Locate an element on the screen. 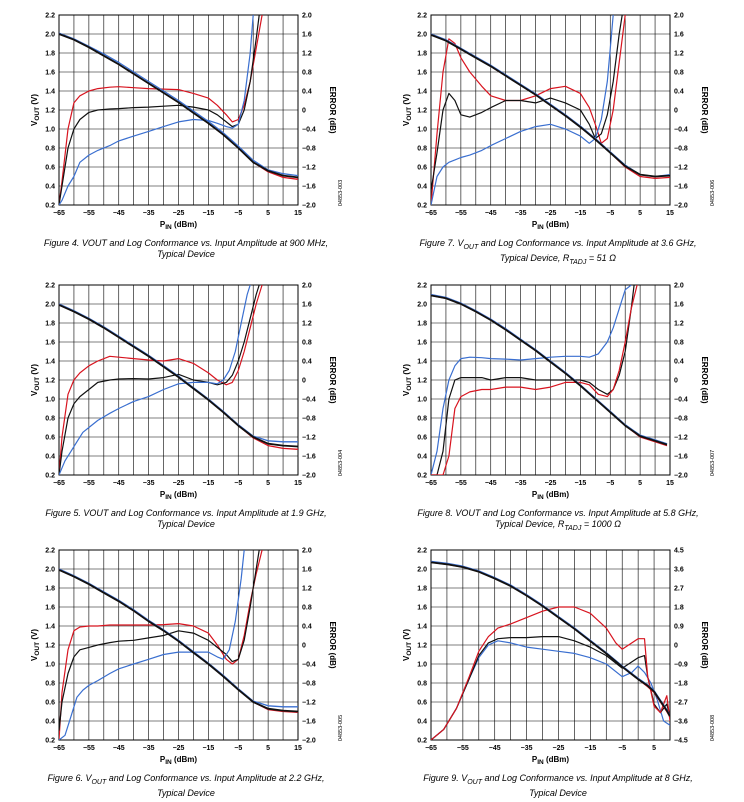  y2-tick-label: −2.7 is located at coordinates (681, 703).